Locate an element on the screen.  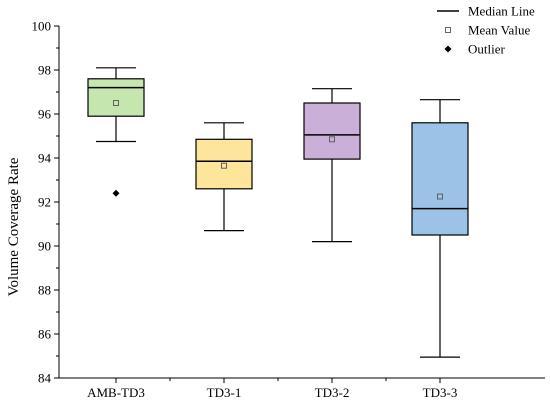
legend-item: Mean Value is located at coordinates (487, 30).